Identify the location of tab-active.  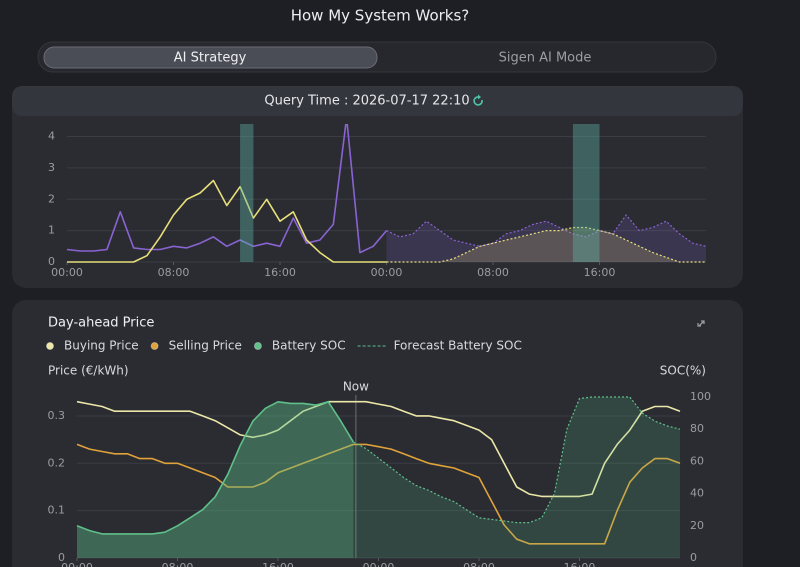
(210, 57).